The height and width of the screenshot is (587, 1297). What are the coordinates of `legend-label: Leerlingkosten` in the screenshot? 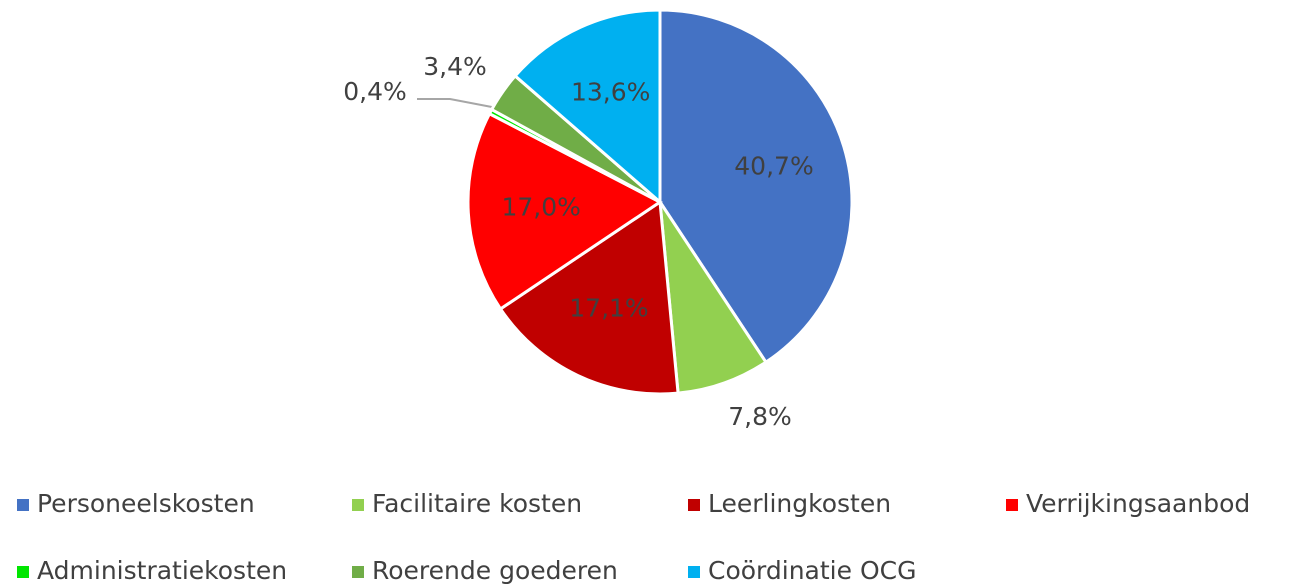 It's located at (799, 503).